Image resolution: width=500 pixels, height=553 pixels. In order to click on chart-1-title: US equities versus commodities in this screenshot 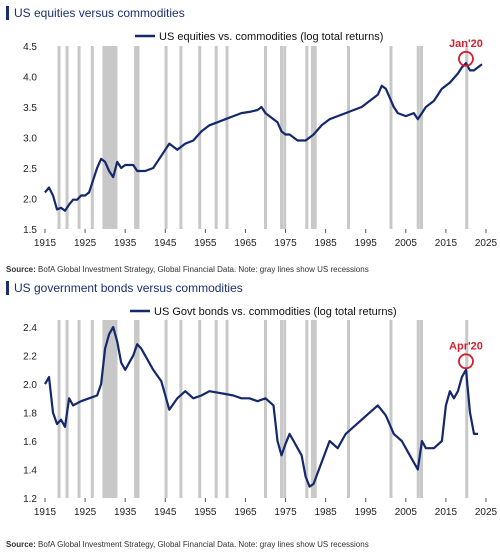, I will do `click(95, 13)`.